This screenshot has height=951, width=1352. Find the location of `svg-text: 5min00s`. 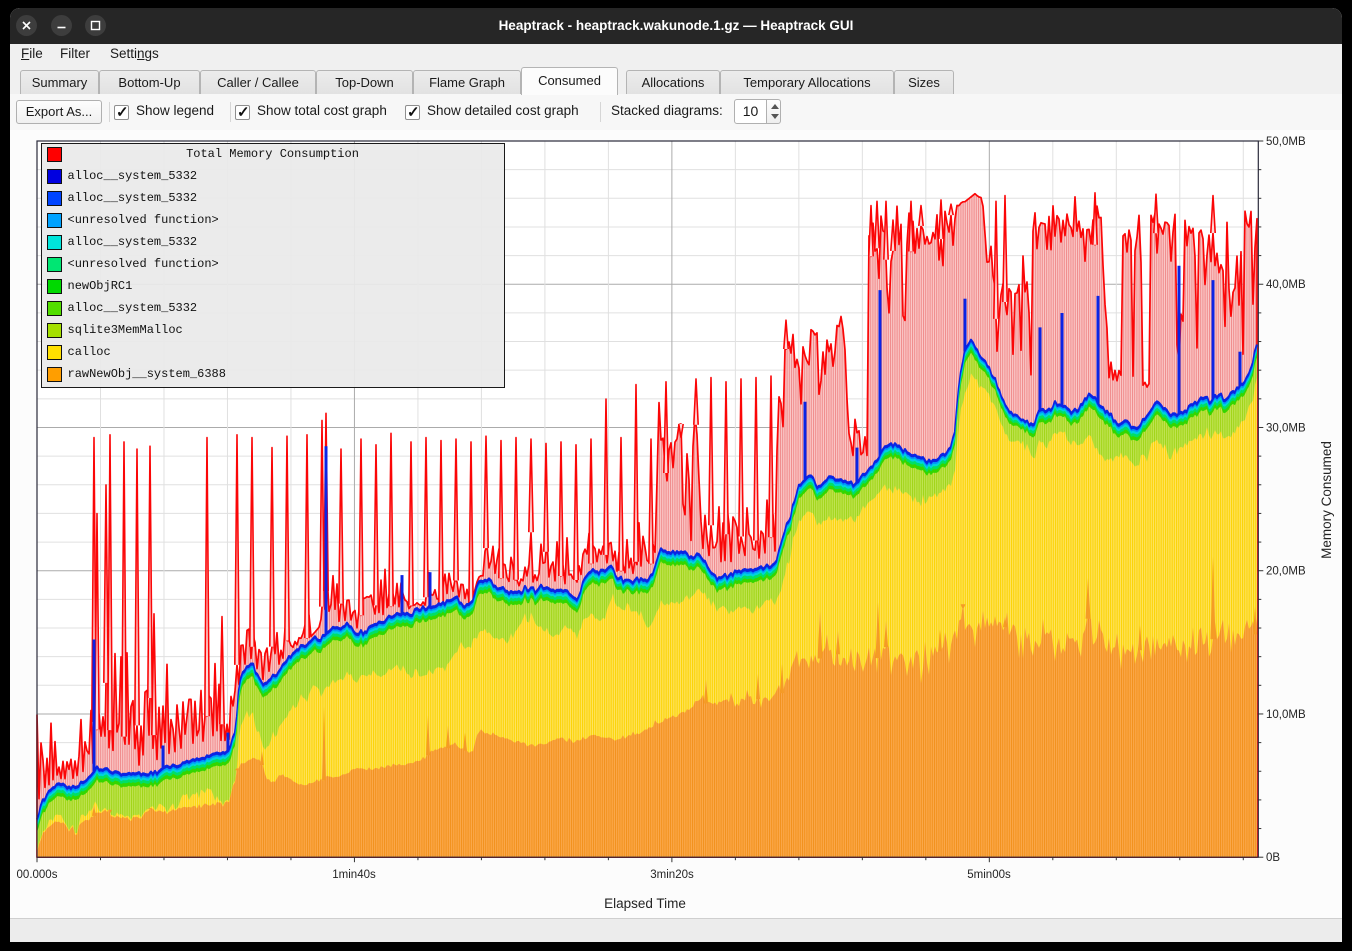

svg-text: 5min00s is located at coordinates (989, 875).